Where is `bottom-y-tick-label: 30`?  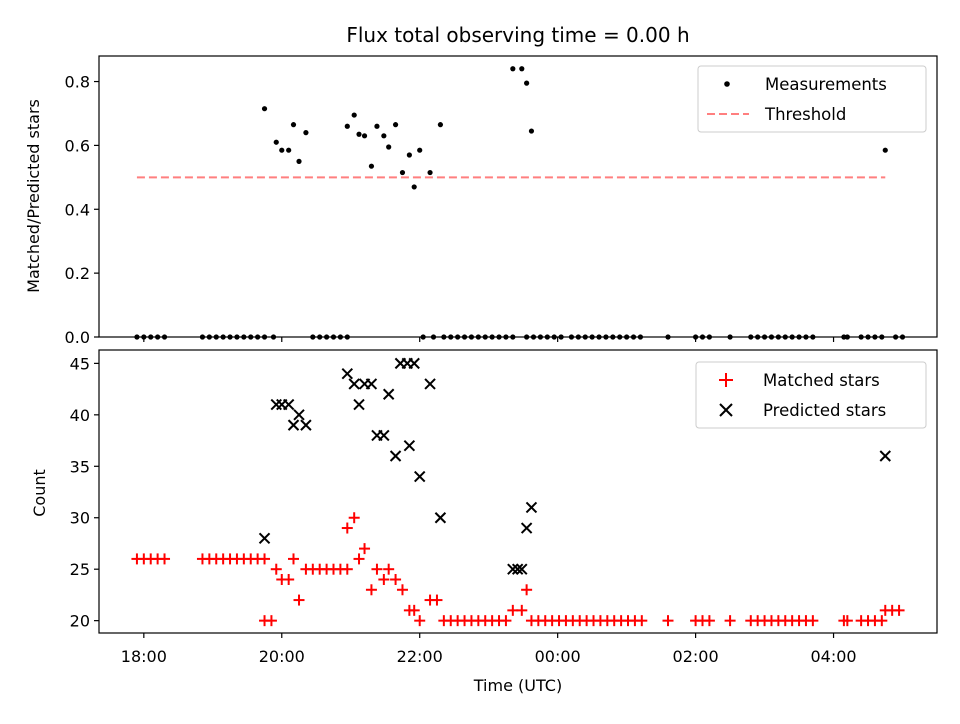 bottom-y-tick-label: 30 is located at coordinates (80, 518).